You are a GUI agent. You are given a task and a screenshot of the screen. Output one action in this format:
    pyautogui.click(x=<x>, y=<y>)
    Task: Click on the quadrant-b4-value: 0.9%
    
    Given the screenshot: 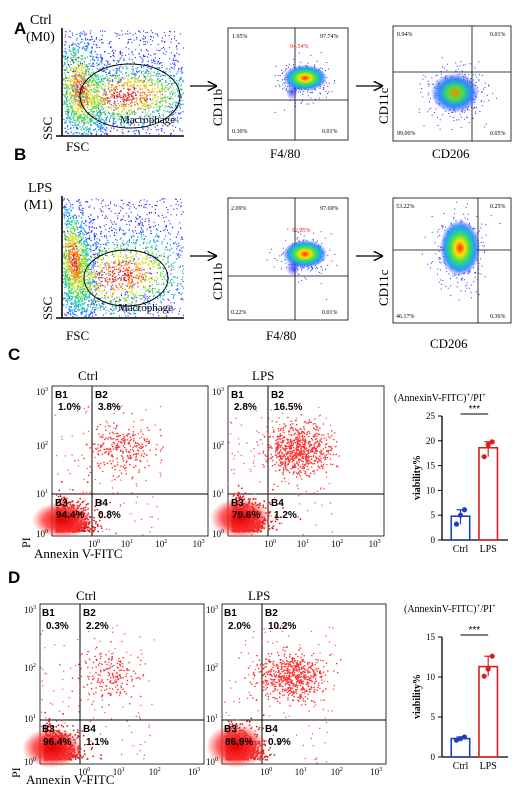 What is the action you would take?
    pyautogui.click(x=279, y=742)
    